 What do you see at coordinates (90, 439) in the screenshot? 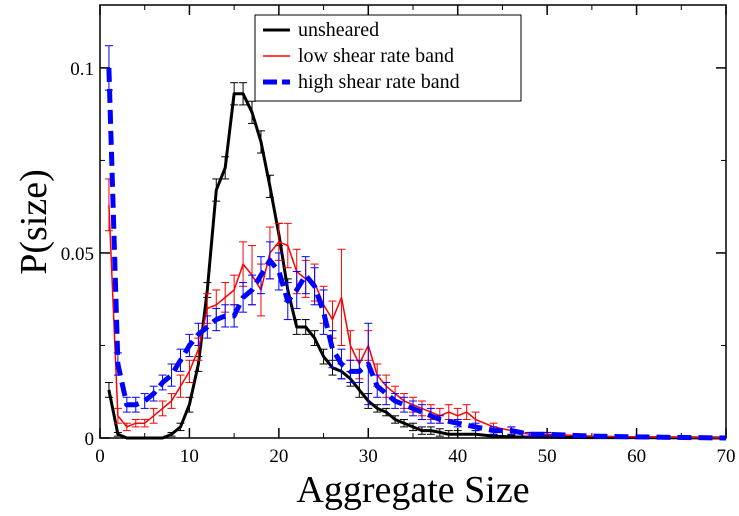
I see `y-tick-label: 0` at bounding box center [90, 439].